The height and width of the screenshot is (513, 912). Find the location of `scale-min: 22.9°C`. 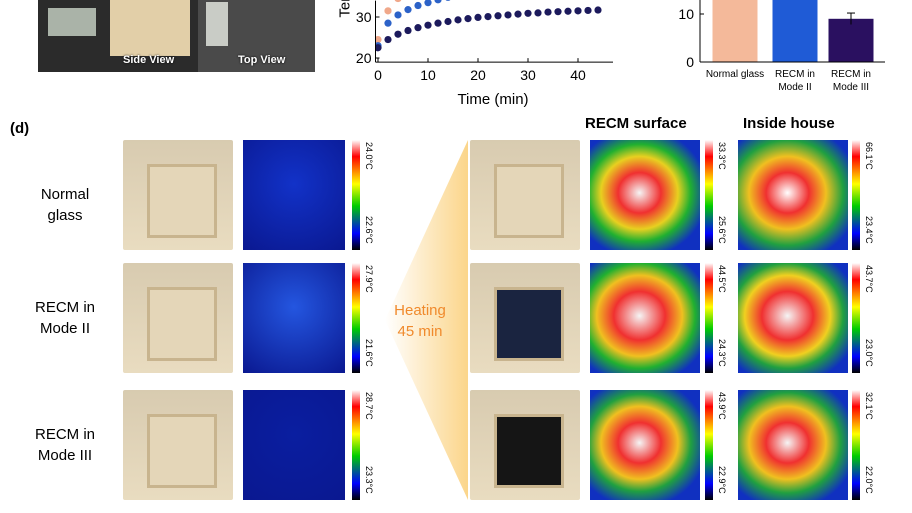

scale-min: 22.9°C is located at coordinates (722, 480).